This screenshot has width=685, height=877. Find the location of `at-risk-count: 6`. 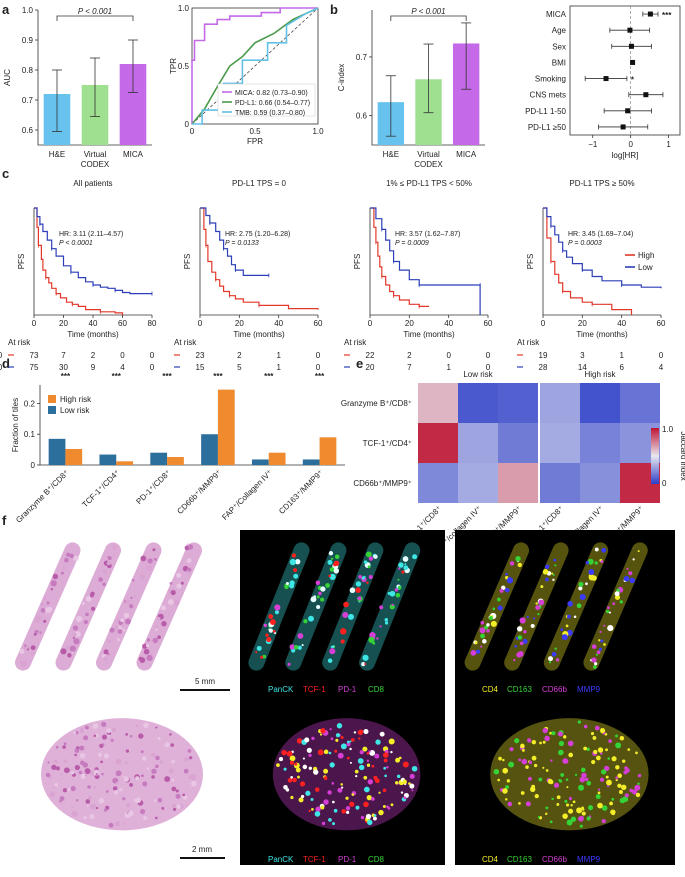

at-risk-count: 6 is located at coordinates (621, 367).